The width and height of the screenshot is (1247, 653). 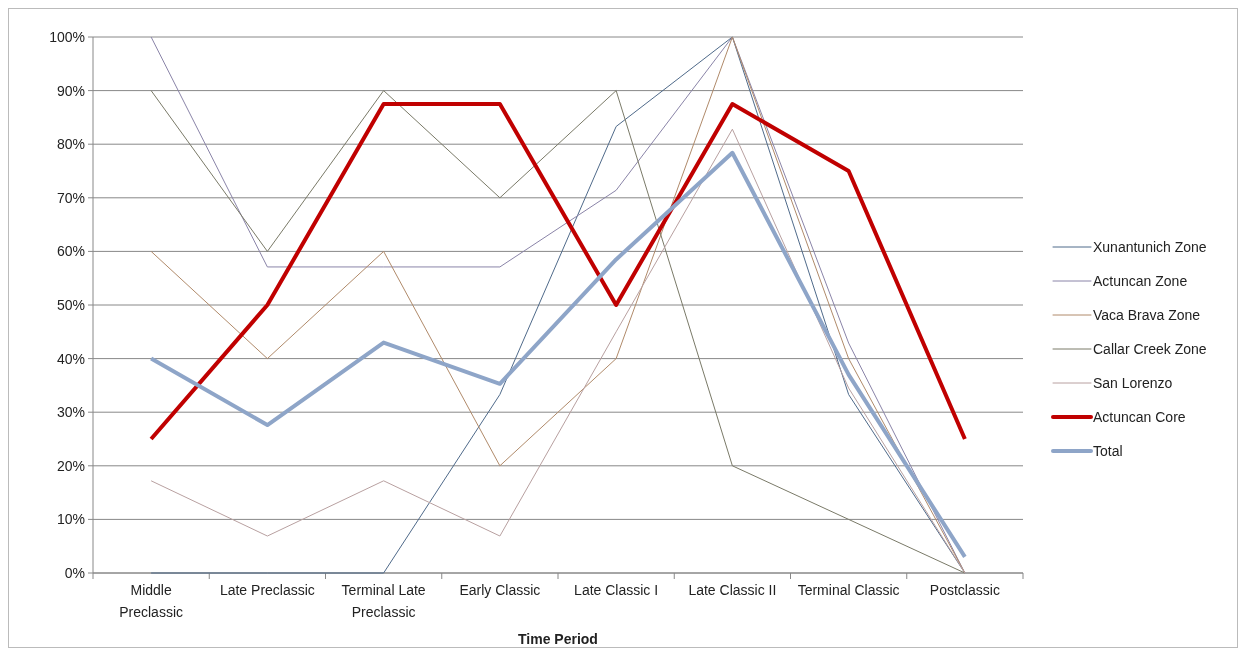 I want to click on y-tick-label: 30%, so click(x=70, y=412).